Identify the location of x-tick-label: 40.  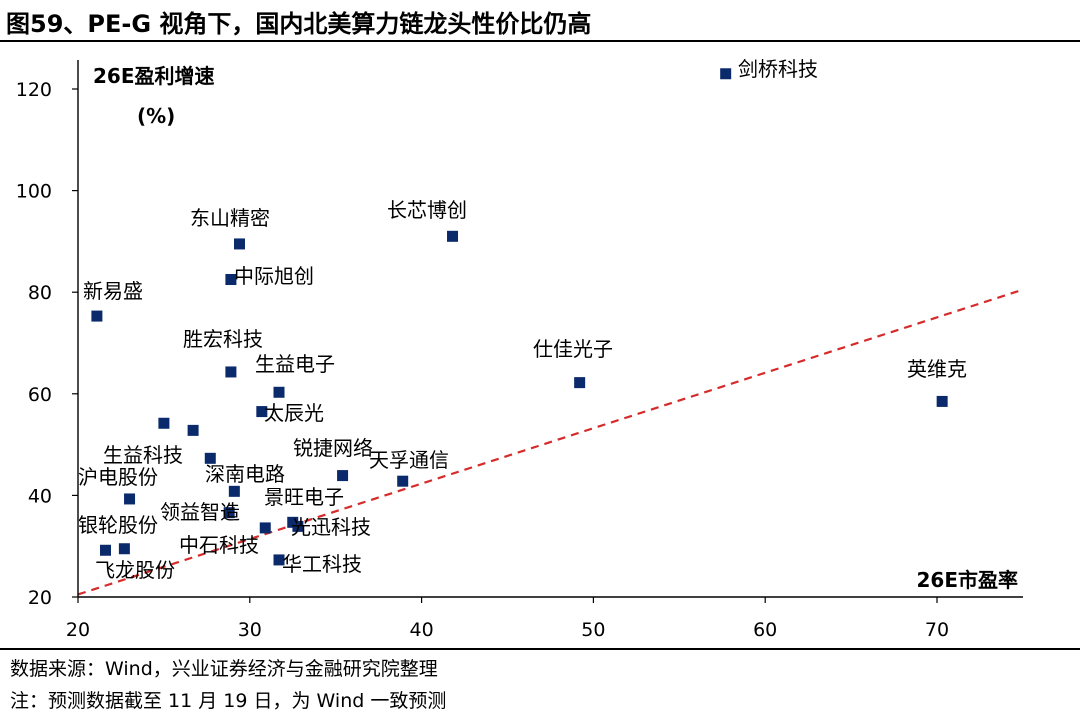
(422, 630).